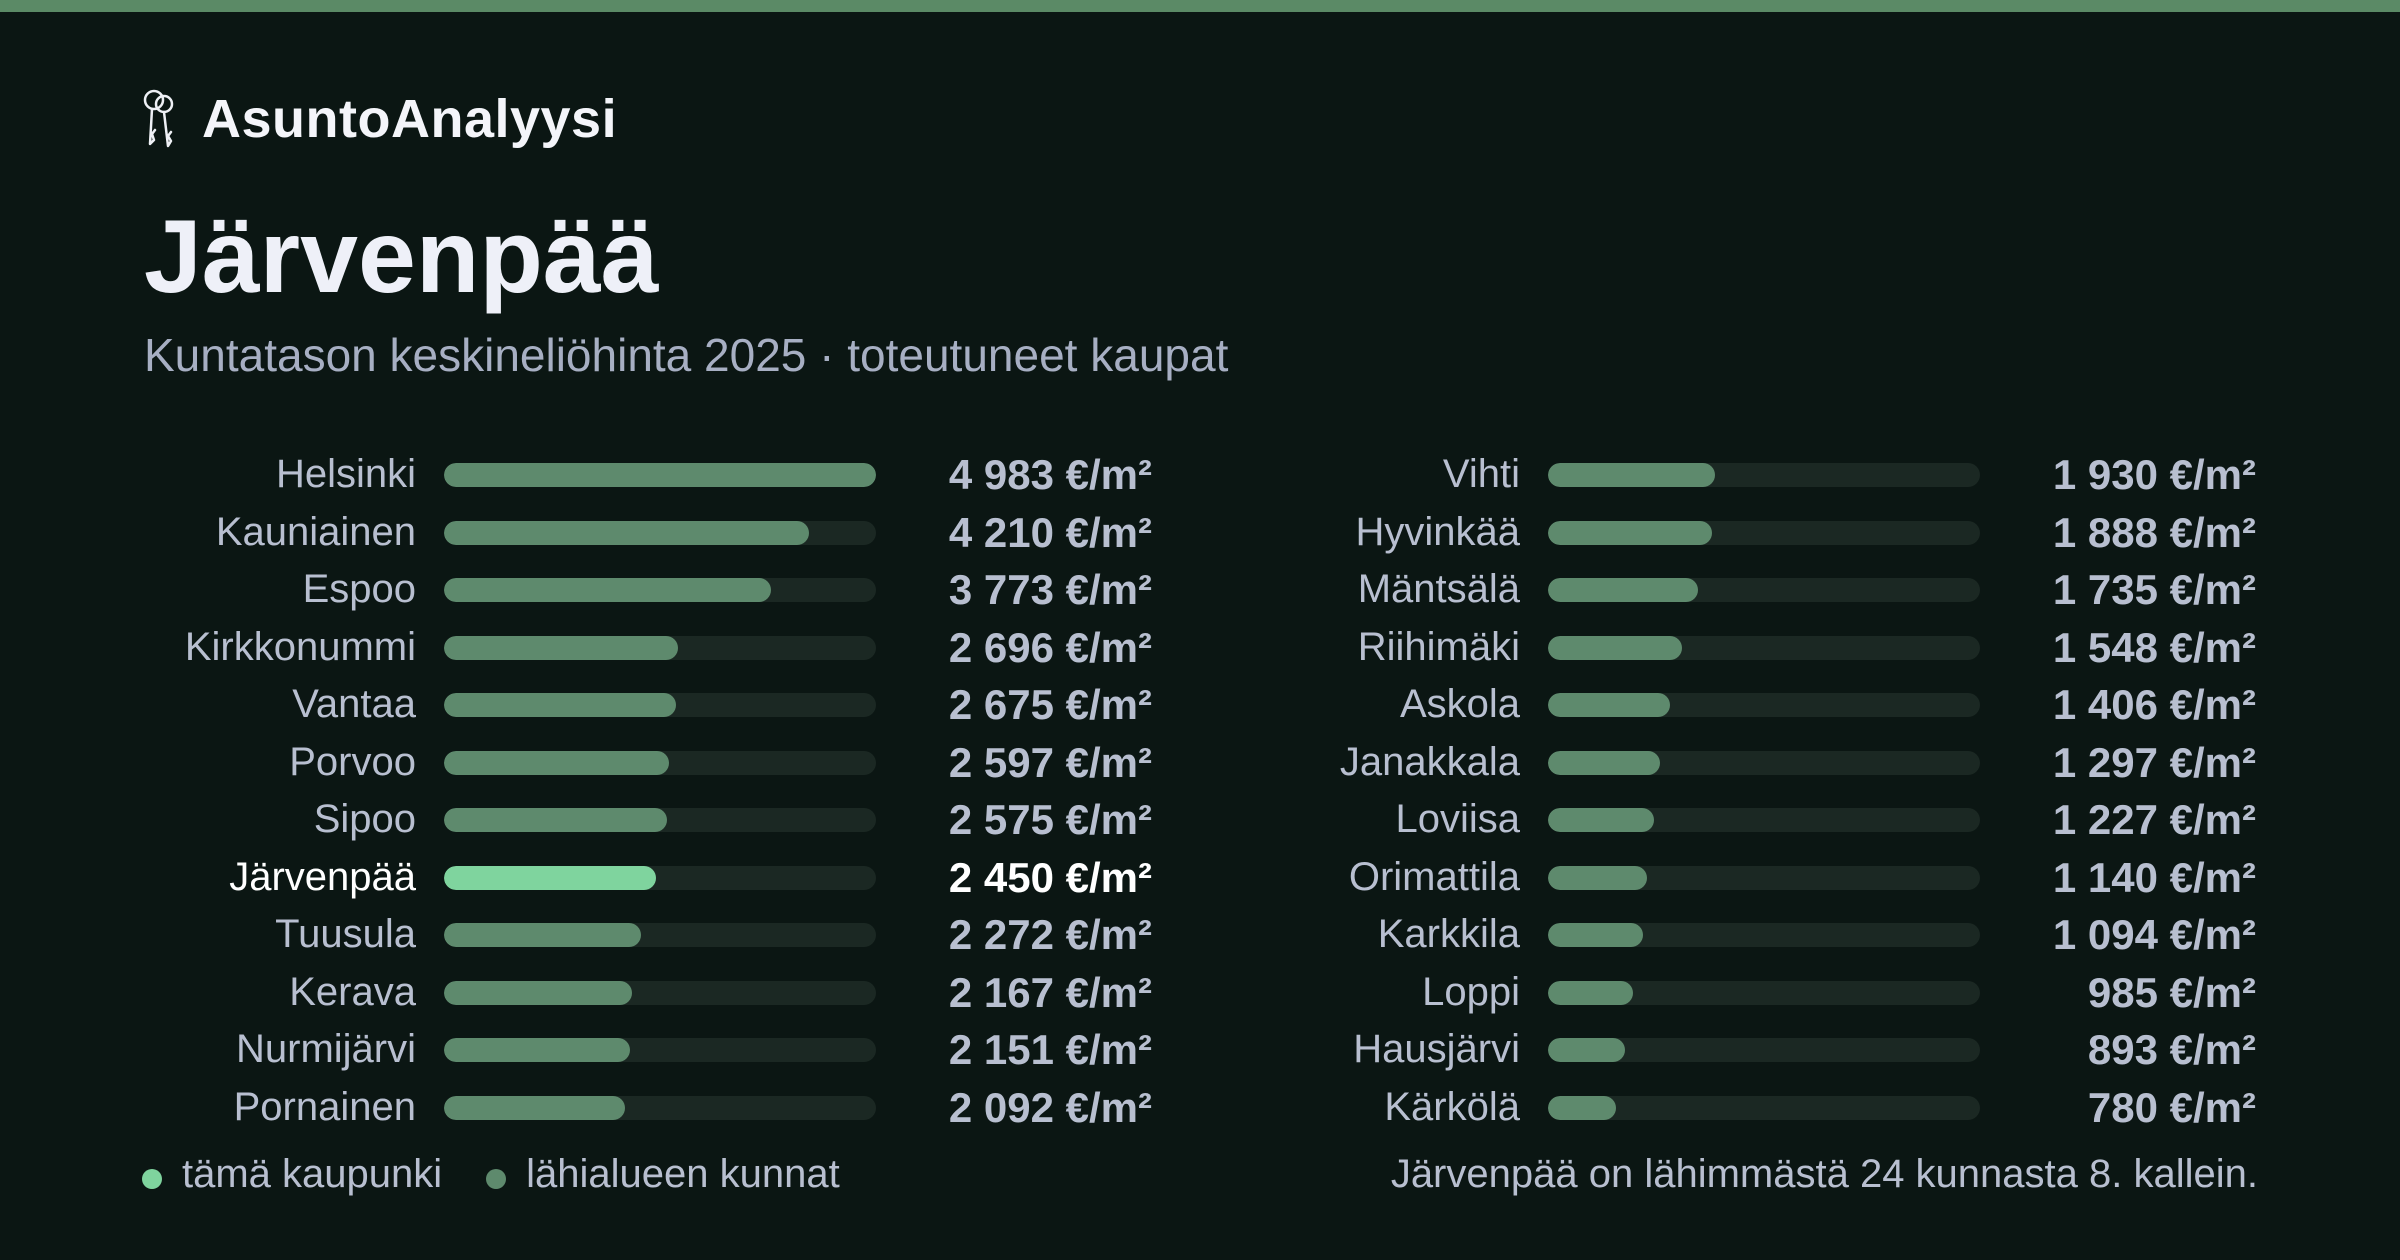 This screenshot has width=2400, height=1260. I want to click on category-label: Orimattila, so click(1434, 876).